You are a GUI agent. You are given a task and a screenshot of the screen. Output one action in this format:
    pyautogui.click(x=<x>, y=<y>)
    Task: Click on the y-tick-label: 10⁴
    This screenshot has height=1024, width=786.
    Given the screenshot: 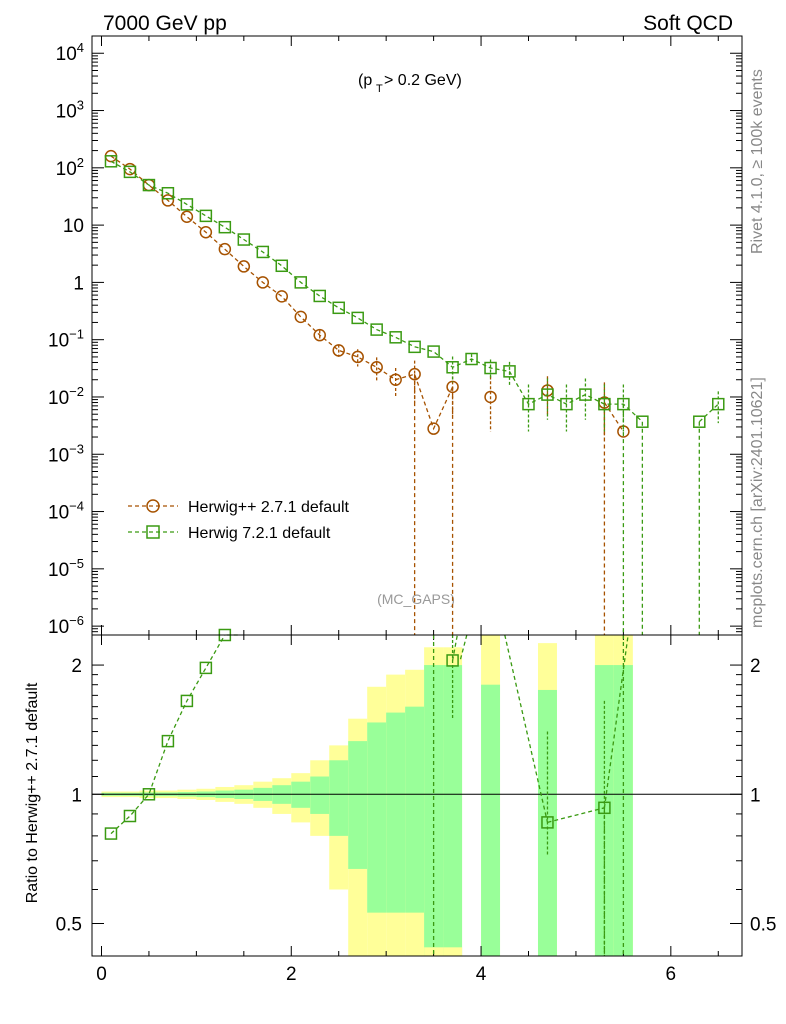 What is the action you would take?
    pyautogui.click(x=70, y=52)
    